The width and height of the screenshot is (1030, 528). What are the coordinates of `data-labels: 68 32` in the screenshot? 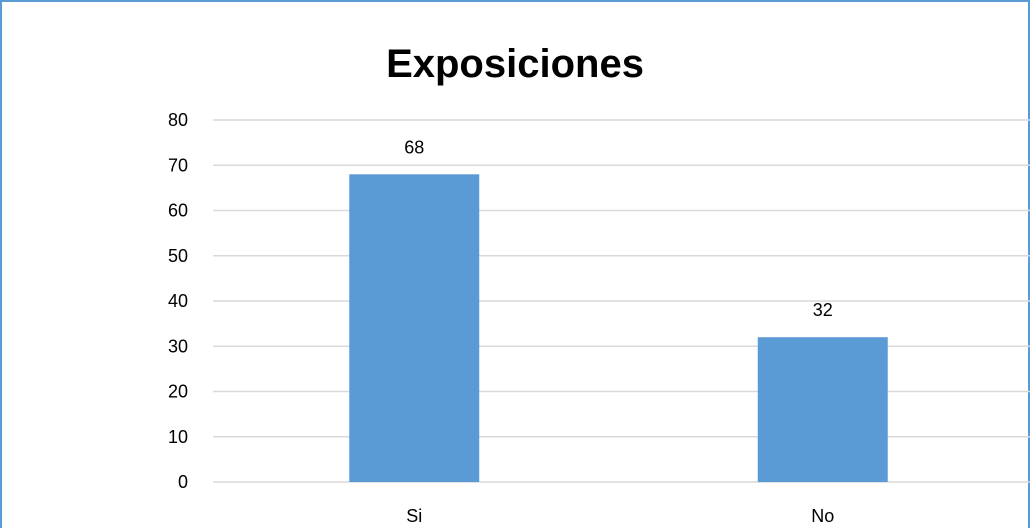 It's located at (618, 228).